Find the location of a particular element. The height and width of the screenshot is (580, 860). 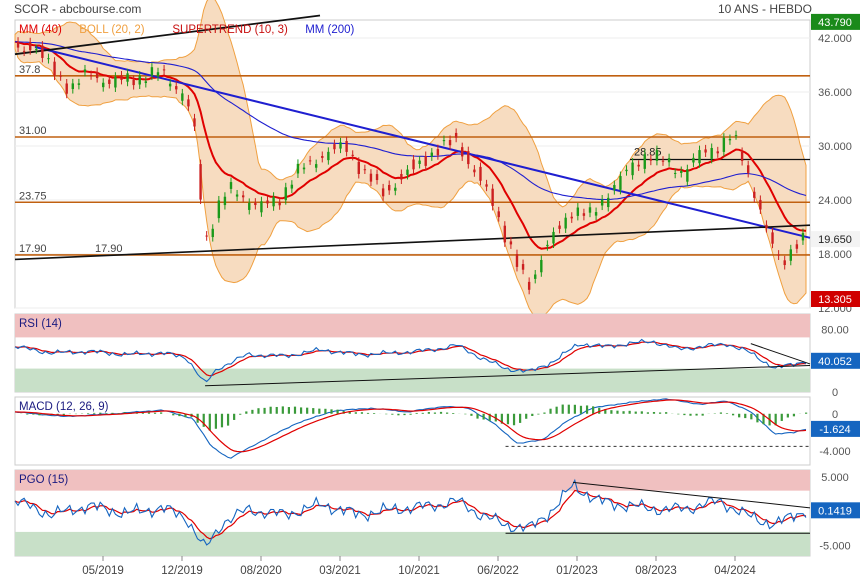

indicator-last-value-bg is located at coordinates (835, 360).